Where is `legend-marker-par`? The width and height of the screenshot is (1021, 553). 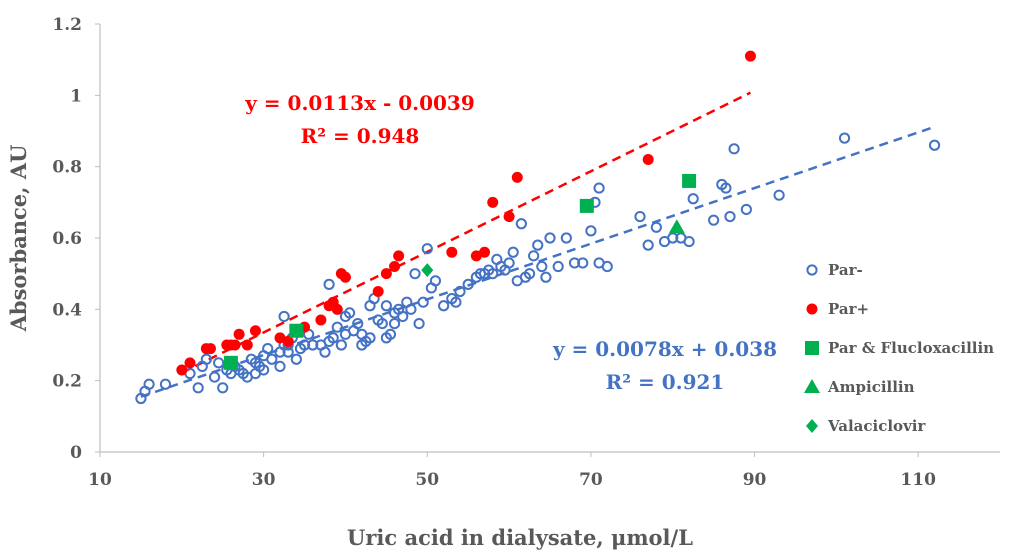
legend-marker-par is located at coordinates (812, 309).